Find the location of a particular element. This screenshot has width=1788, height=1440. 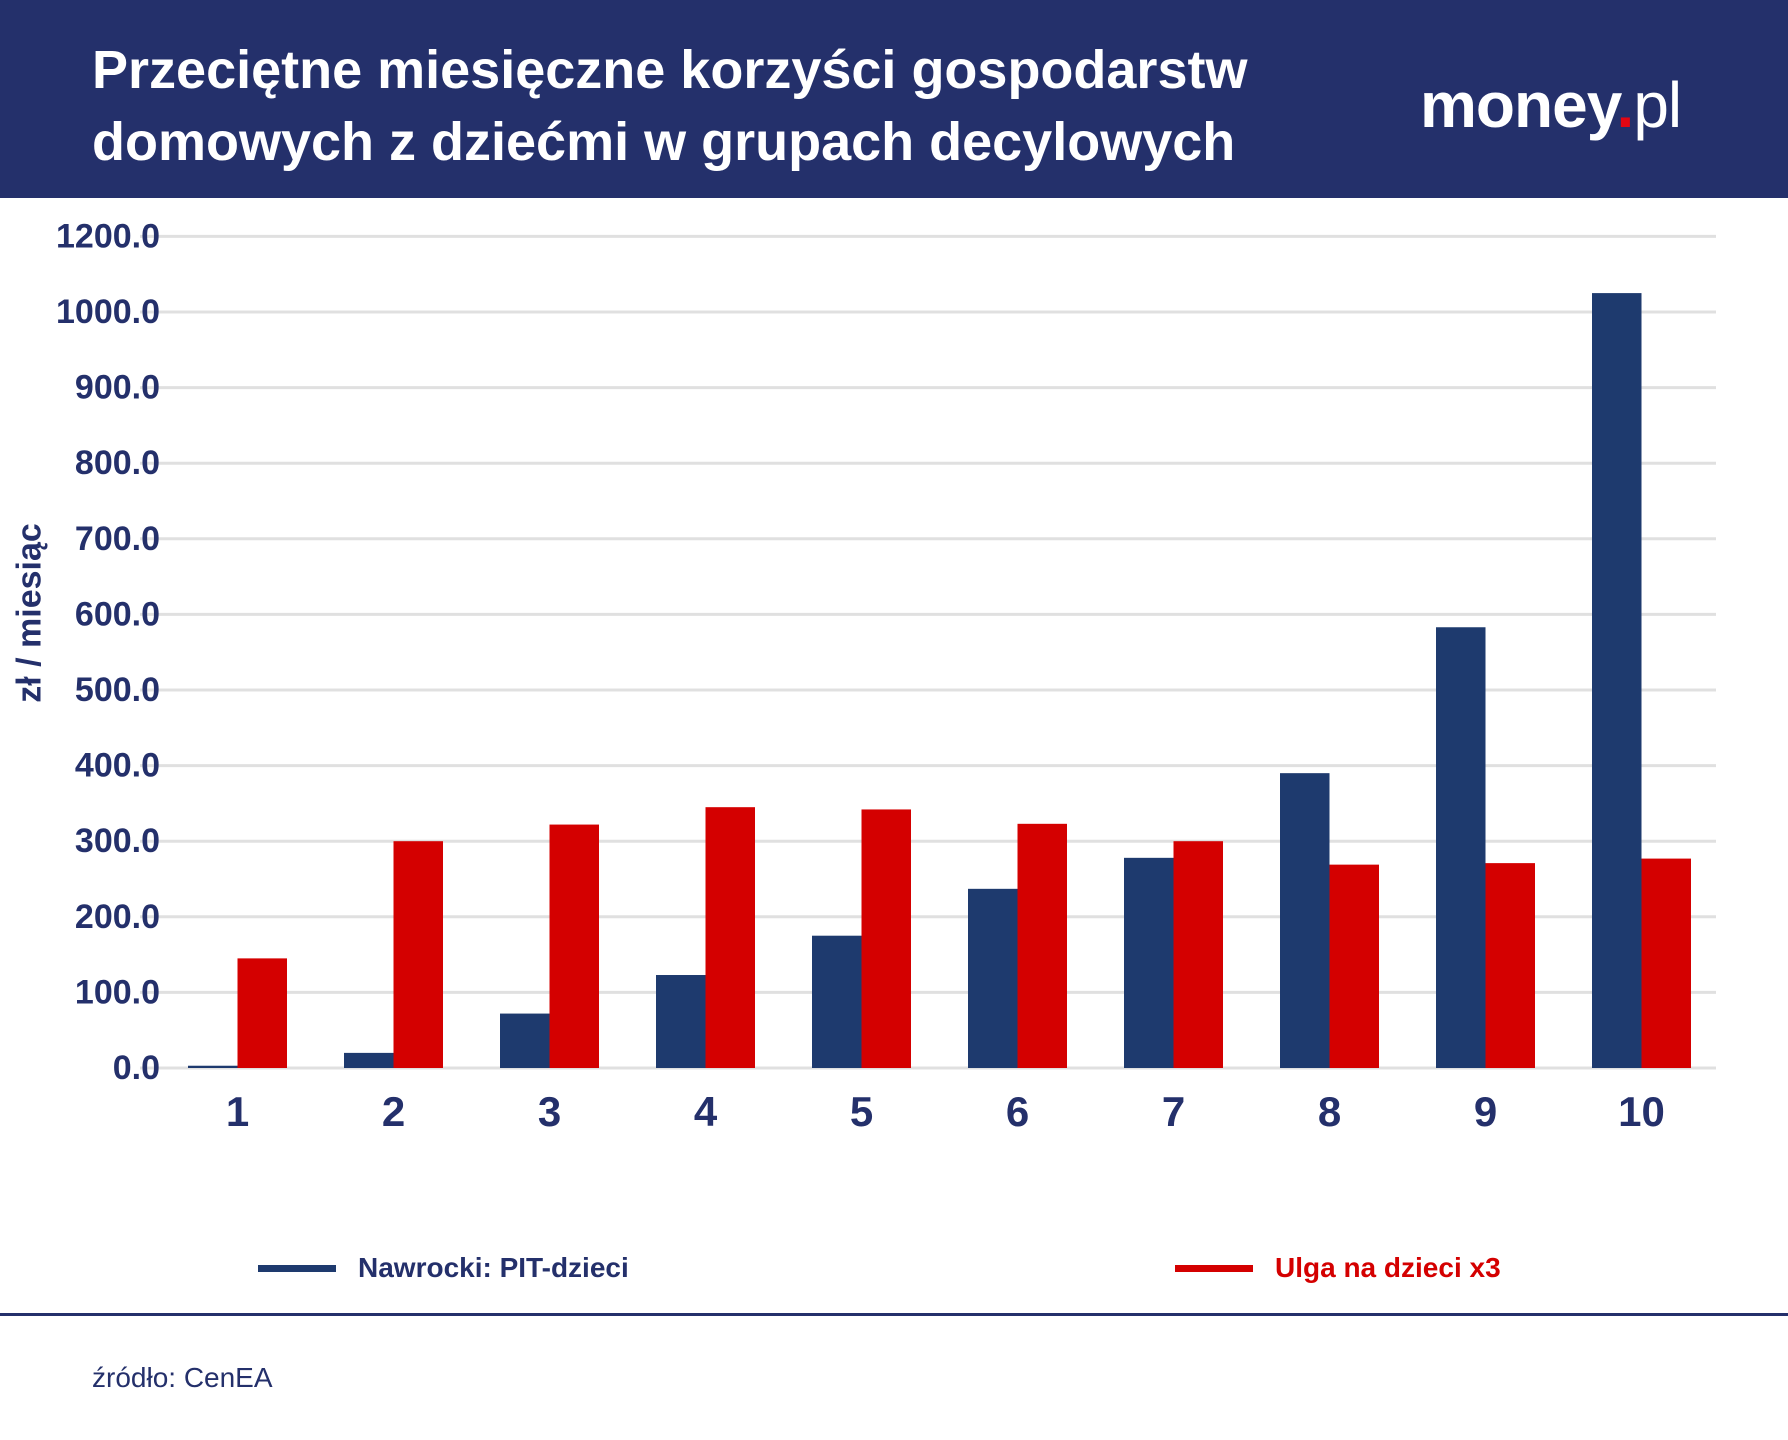

x-tick-label: 1 is located at coordinates (237, 1111).